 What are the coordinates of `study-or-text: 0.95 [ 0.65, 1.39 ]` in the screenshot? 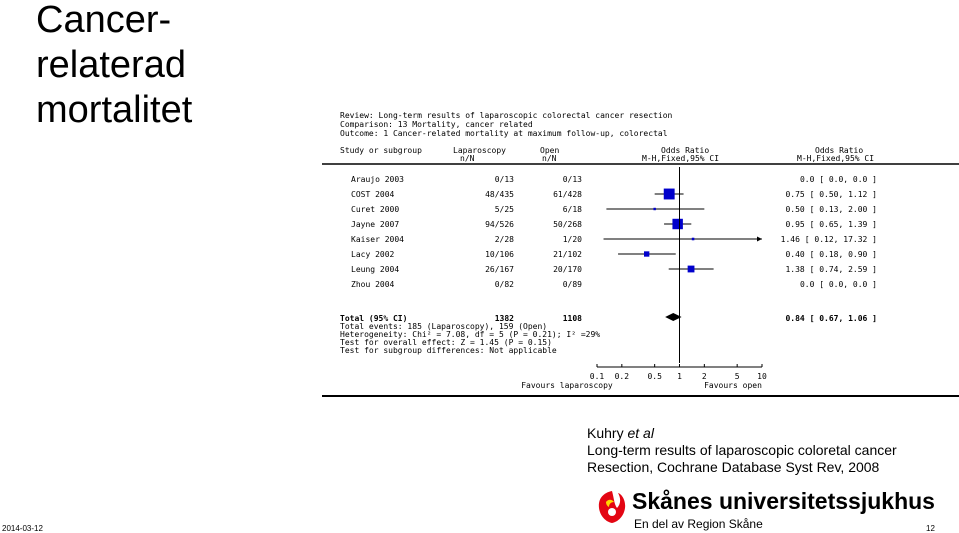 It's located at (831, 224).